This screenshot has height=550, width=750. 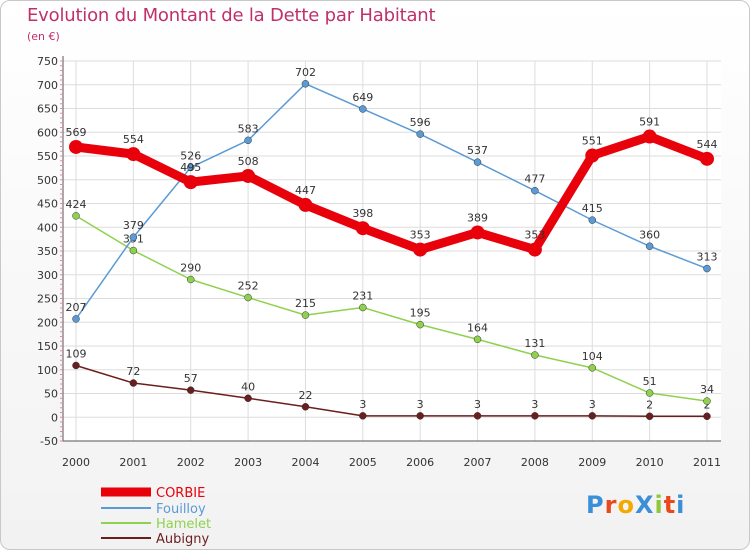 What do you see at coordinates (477, 217) in the screenshot?
I see `data-label-corbie: 389` at bounding box center [477, 217].